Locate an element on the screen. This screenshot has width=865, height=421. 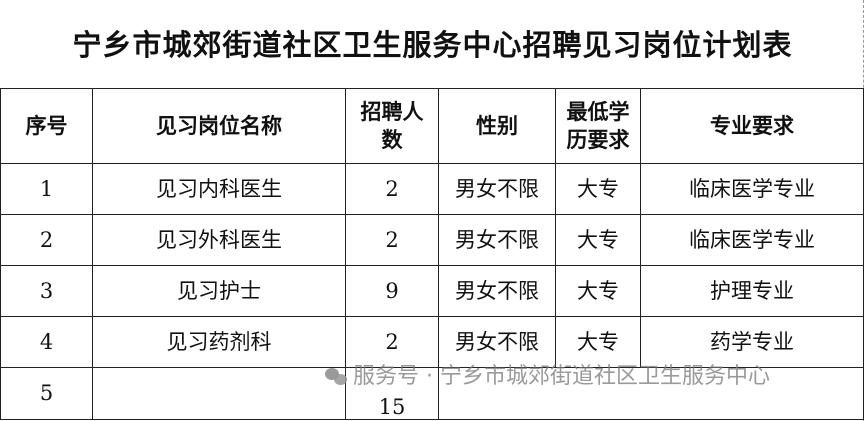
cell-major: 药学专业 is located at coordinates (752, 342).